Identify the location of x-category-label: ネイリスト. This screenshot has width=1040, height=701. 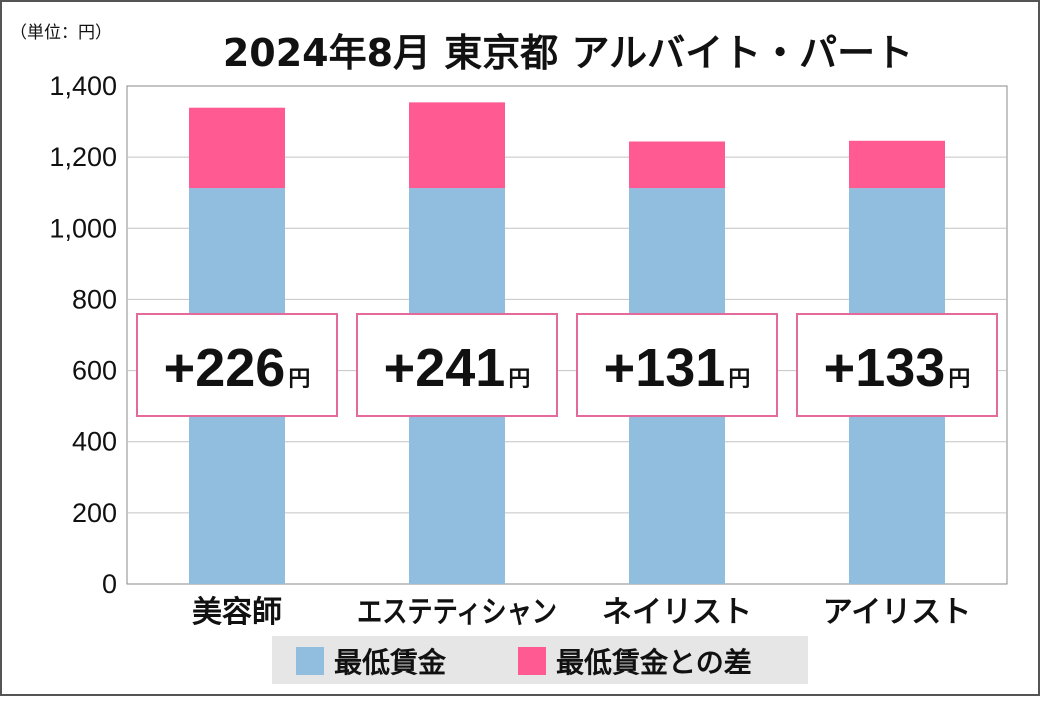
(677, 612).